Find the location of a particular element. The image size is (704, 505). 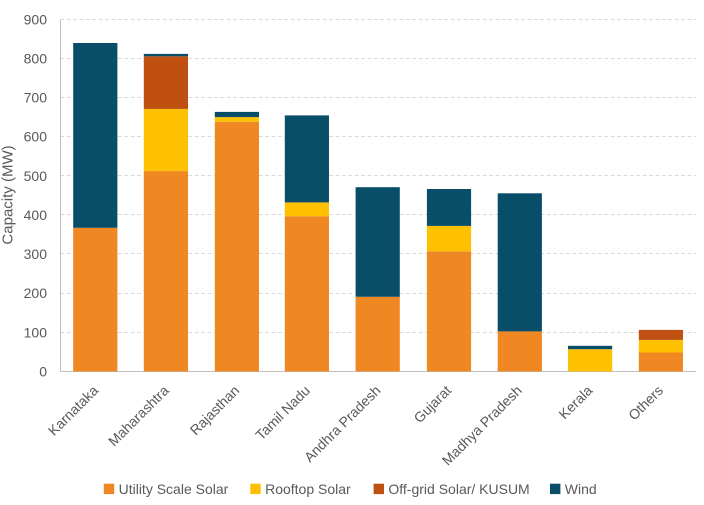

svg-text: Off-grid Solar/ KUSUM is located at coordinates (458, 489).